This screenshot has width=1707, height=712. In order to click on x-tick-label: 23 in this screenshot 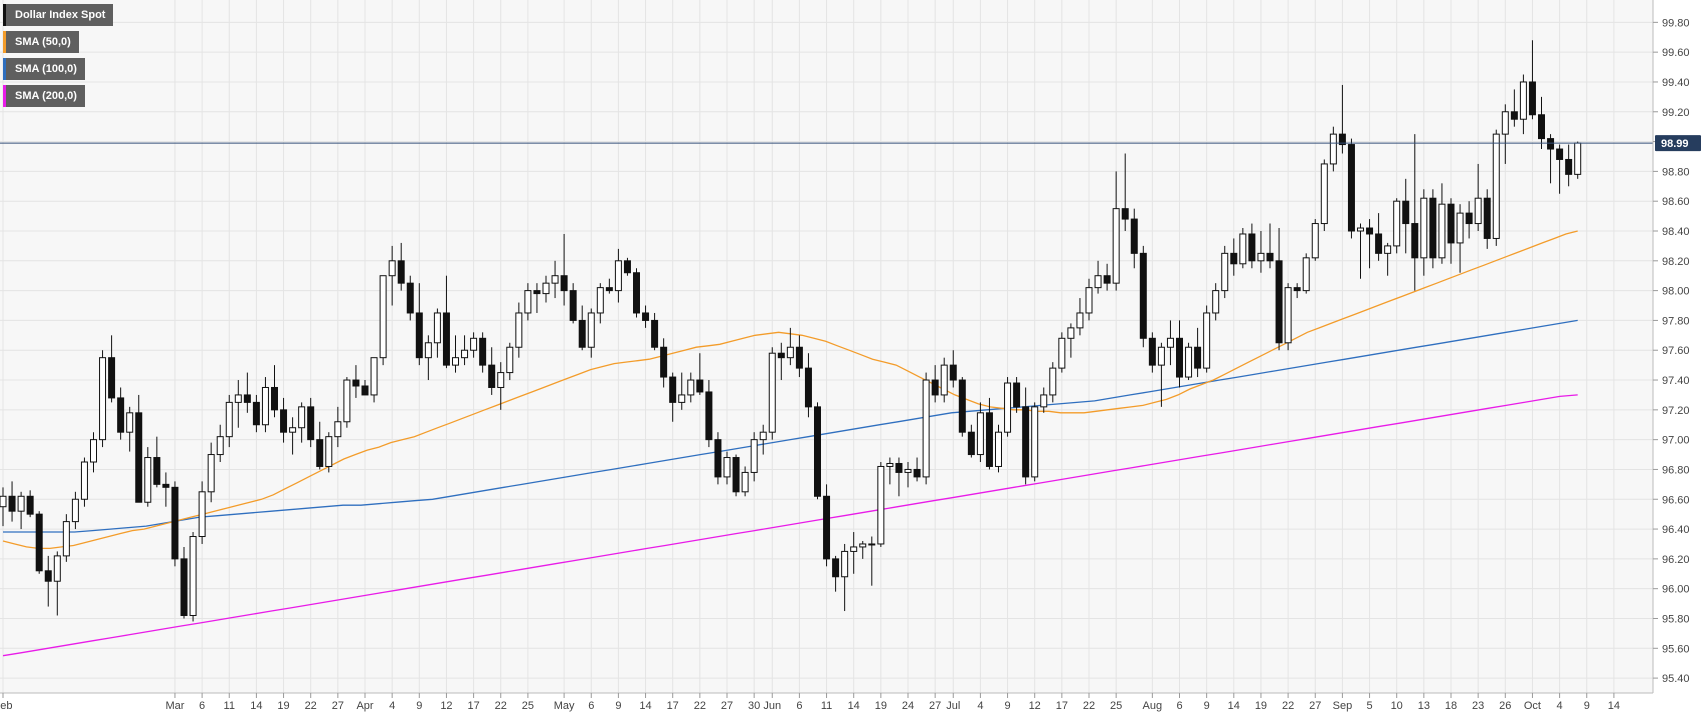, I will do `click(1478, 706)`.